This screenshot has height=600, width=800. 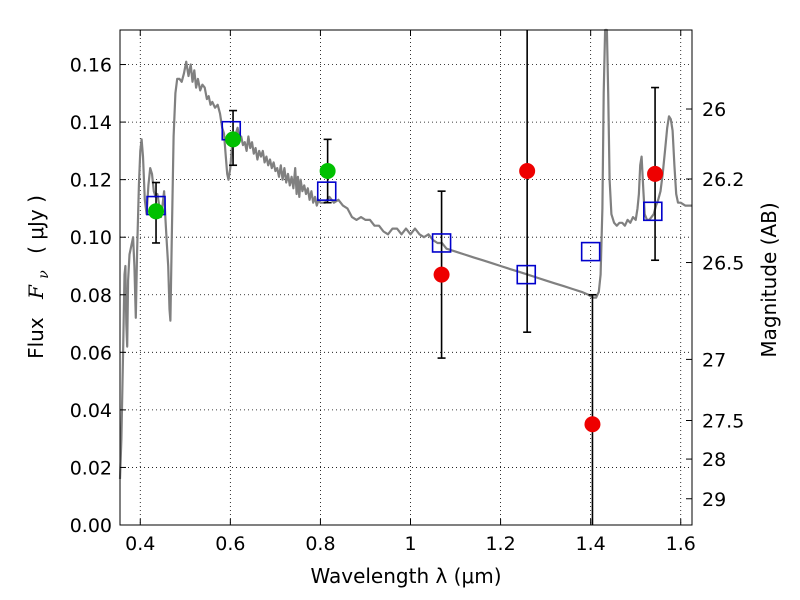 What do you see at coordinates (91, 296) in the screenshot?
I see `y-tick-label: 0.08` at bounding box center [91, 296].